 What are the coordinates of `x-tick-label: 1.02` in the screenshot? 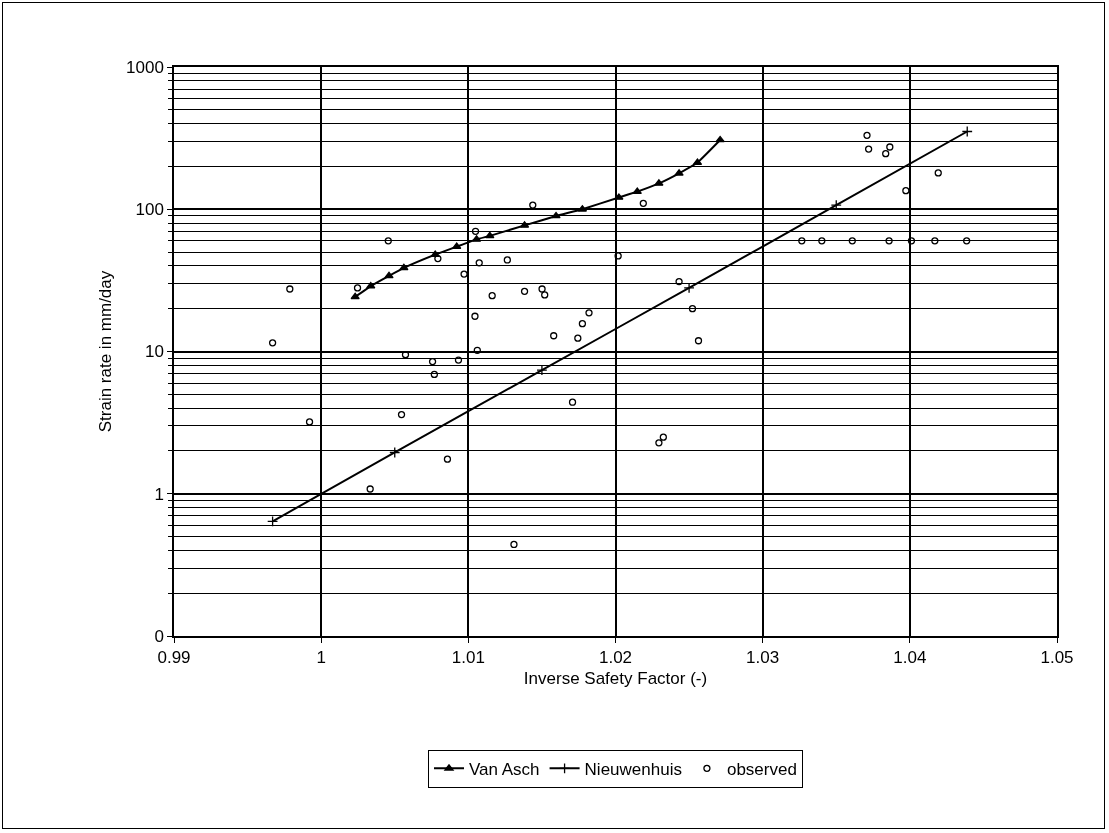 It's located at (615, 658).